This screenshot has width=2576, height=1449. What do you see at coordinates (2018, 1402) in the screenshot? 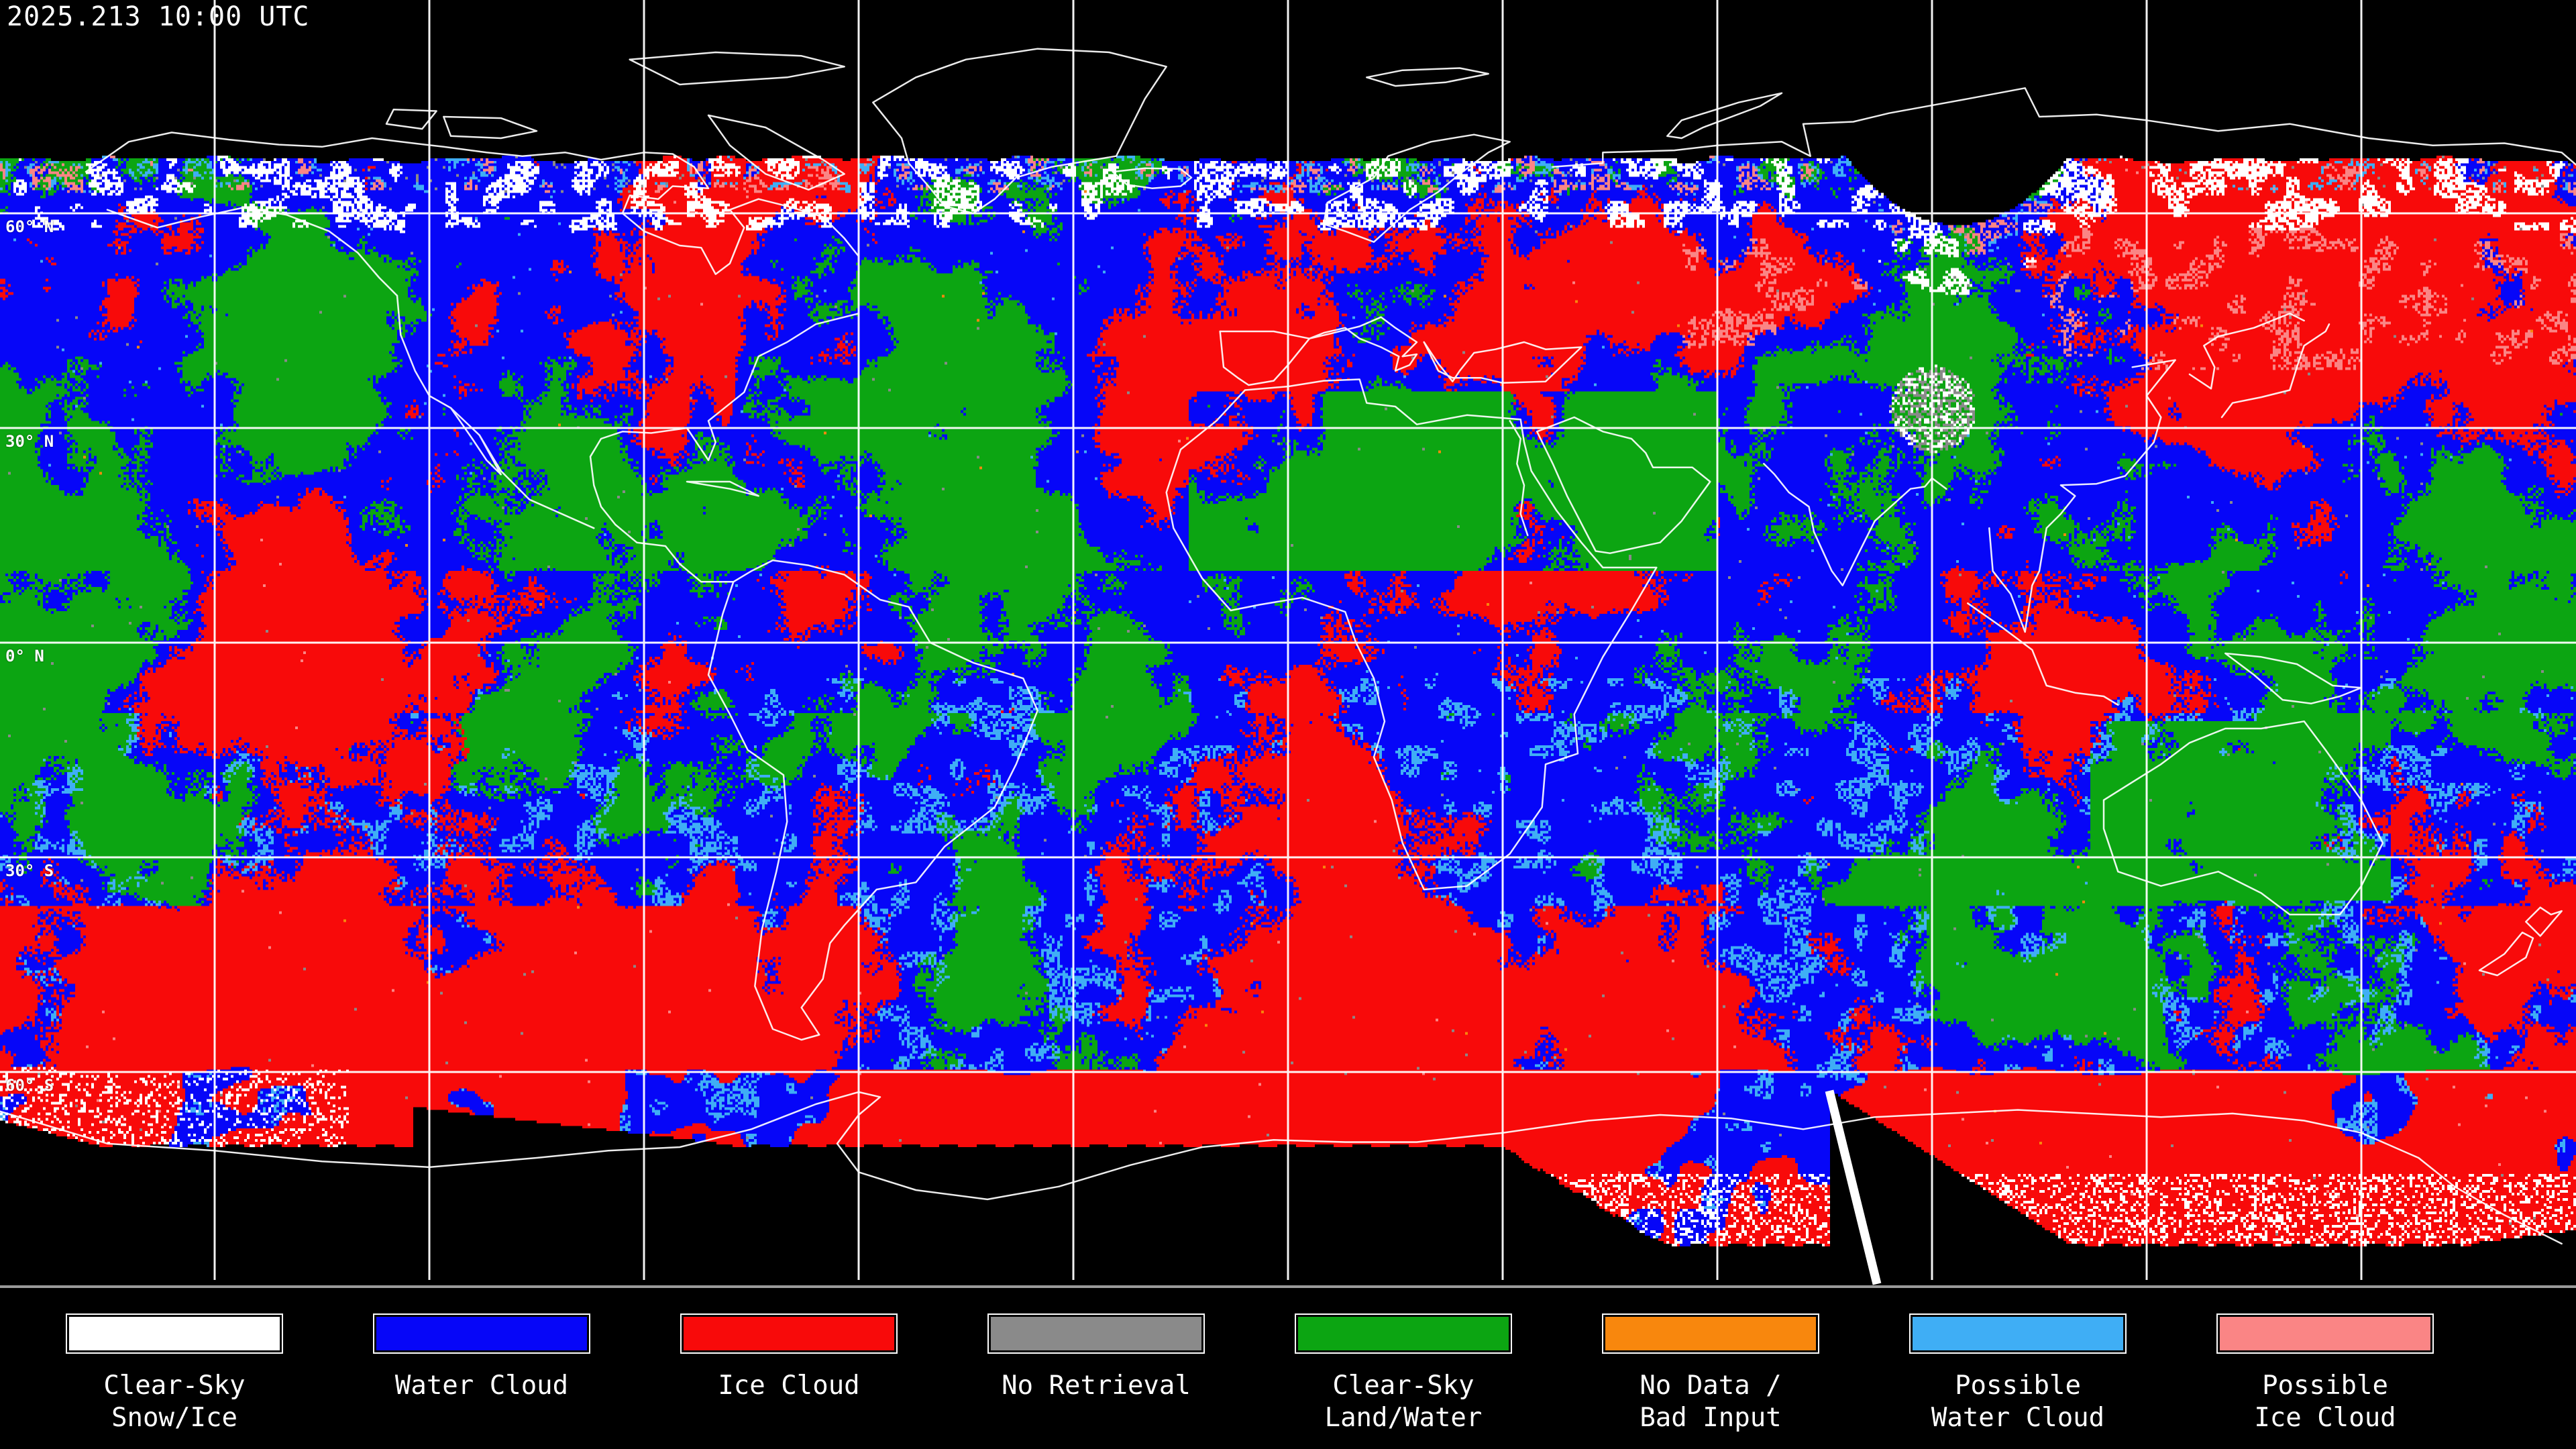
I see `legend-label: Possible Water Cloud` at bounding box center [2018, 1402].